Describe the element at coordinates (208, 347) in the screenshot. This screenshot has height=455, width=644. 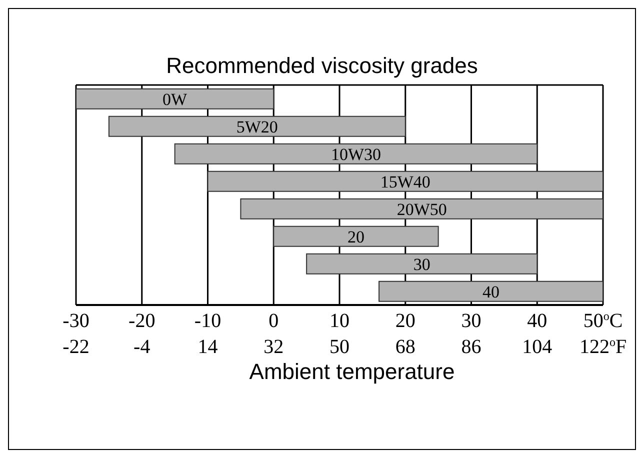
I see `x2-tick-label: 14` at that location.